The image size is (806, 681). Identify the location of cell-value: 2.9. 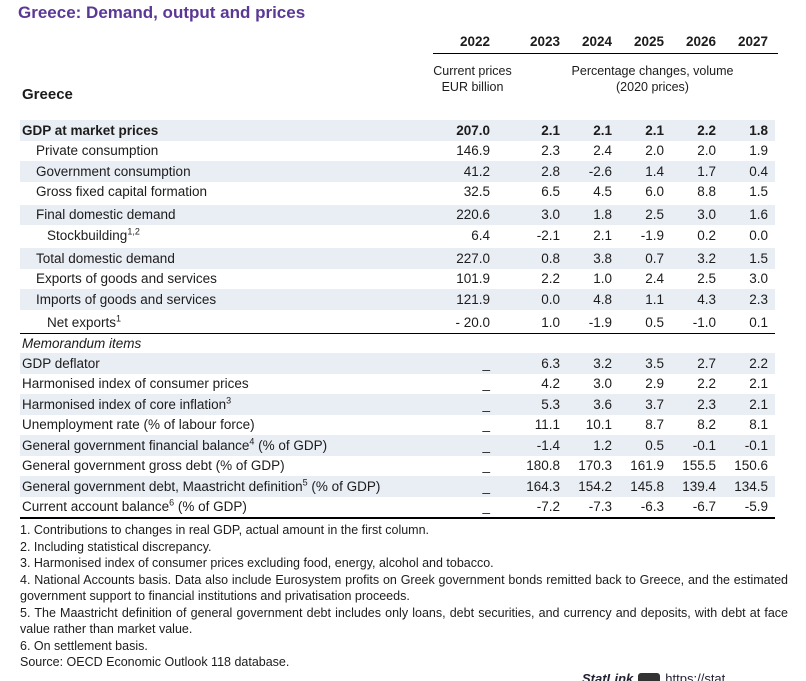
(654, 384).